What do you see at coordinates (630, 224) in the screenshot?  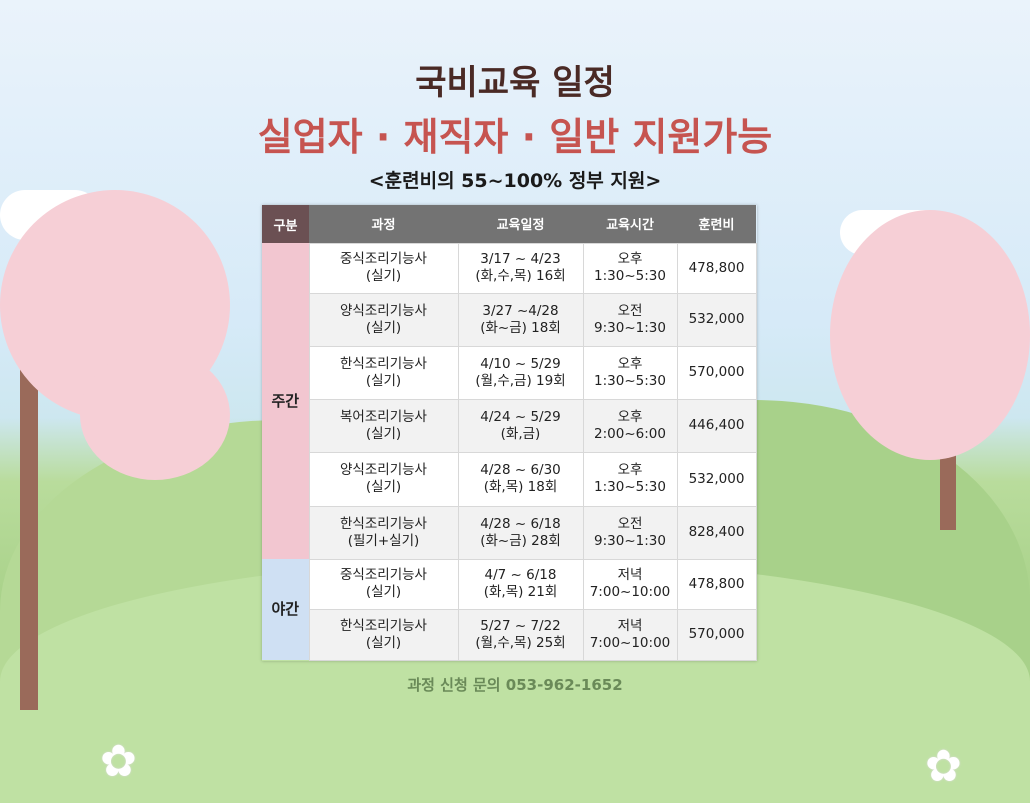 I see `header-time: 교육시간` at bounding box center [630, 224].